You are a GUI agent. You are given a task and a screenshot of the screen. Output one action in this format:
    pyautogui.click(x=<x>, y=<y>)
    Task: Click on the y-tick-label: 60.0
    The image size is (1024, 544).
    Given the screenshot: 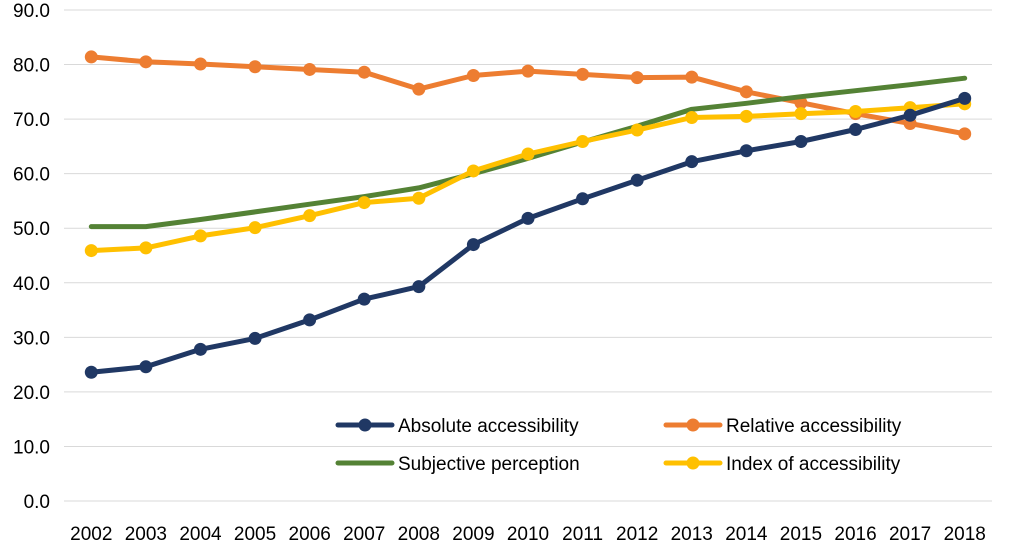 What is the action you would take?
    pyautogui.click(x=31, y=175)
    